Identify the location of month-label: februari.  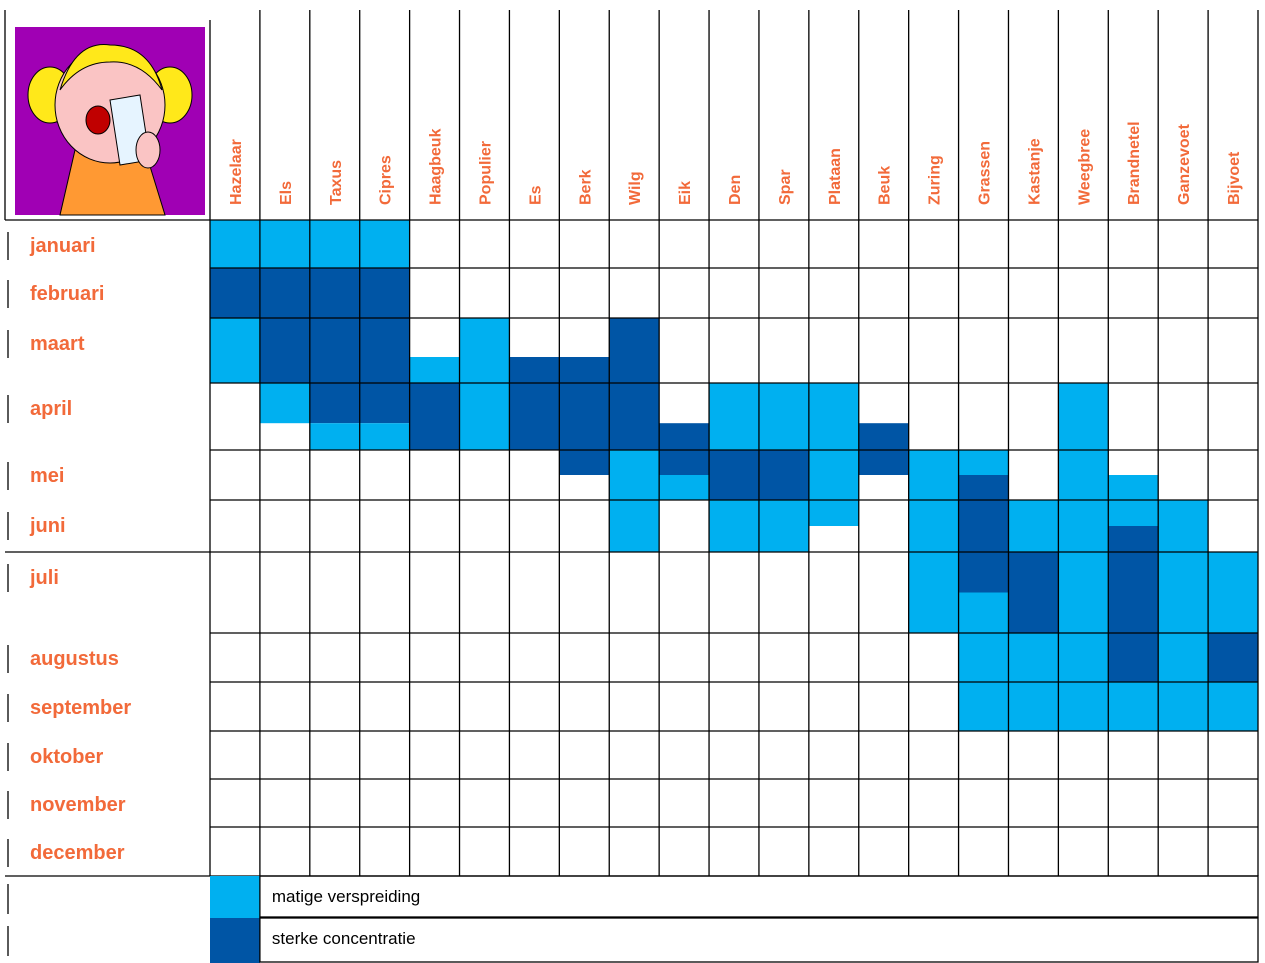
(67, 294).